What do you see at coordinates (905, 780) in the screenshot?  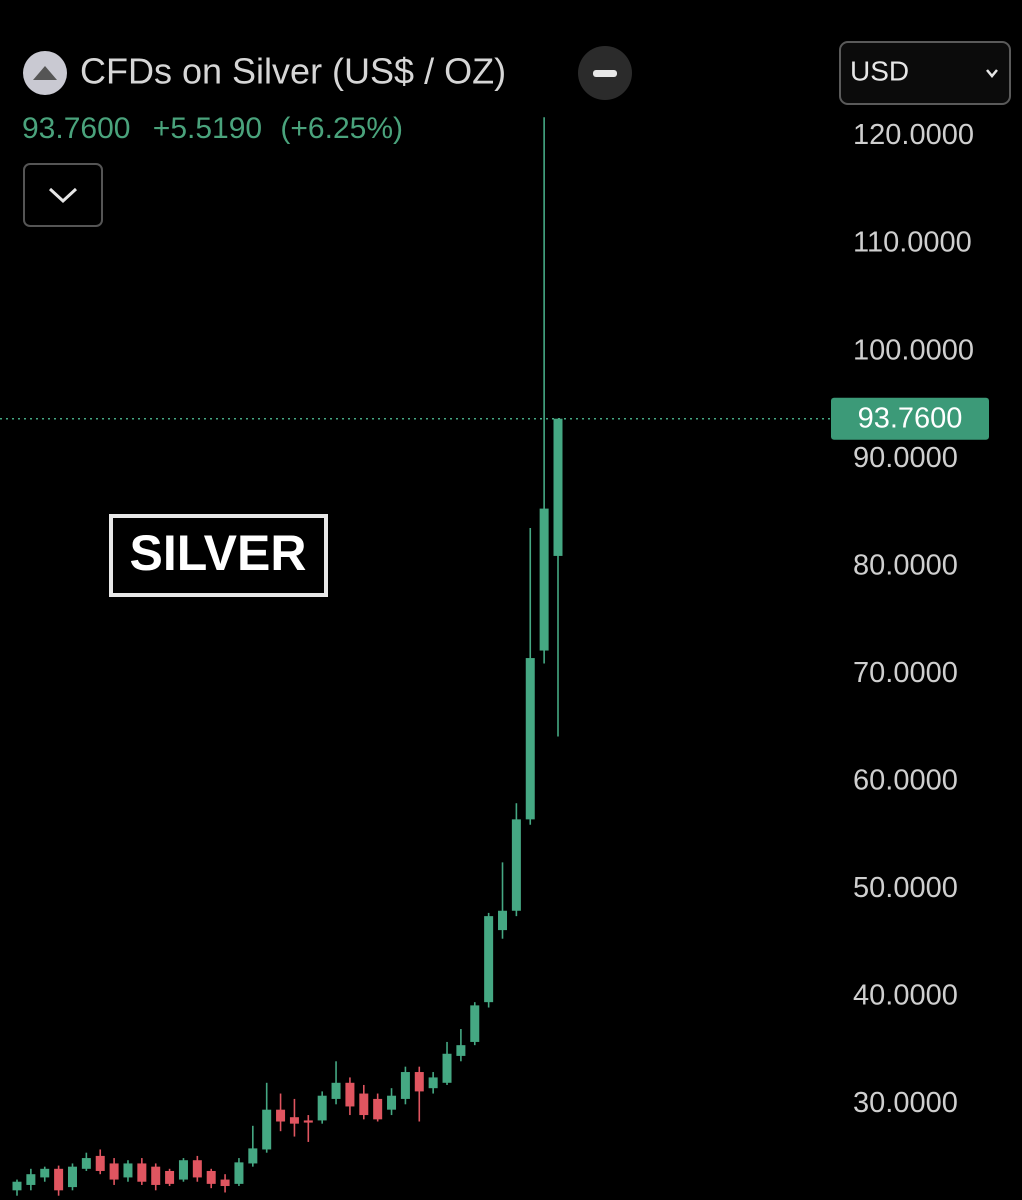 I see `y-tick-label: 60.0000` at bounding box center [905, 780].